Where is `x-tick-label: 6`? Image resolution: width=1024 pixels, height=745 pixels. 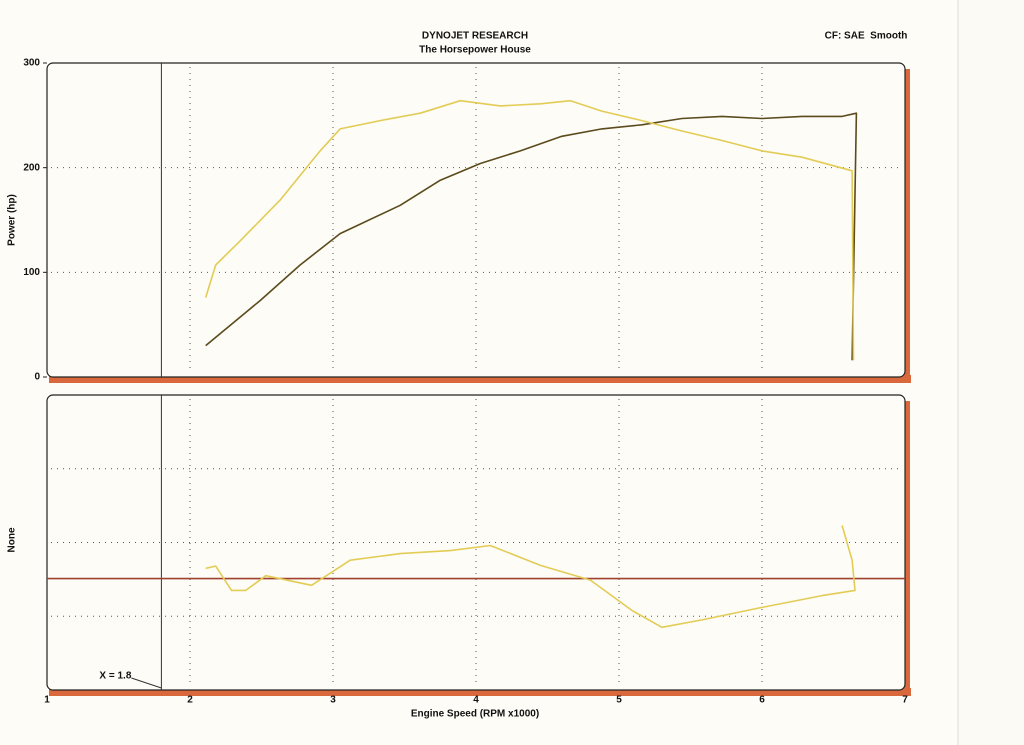 x-tick-label: 6 is located at coordinates (762, 700).